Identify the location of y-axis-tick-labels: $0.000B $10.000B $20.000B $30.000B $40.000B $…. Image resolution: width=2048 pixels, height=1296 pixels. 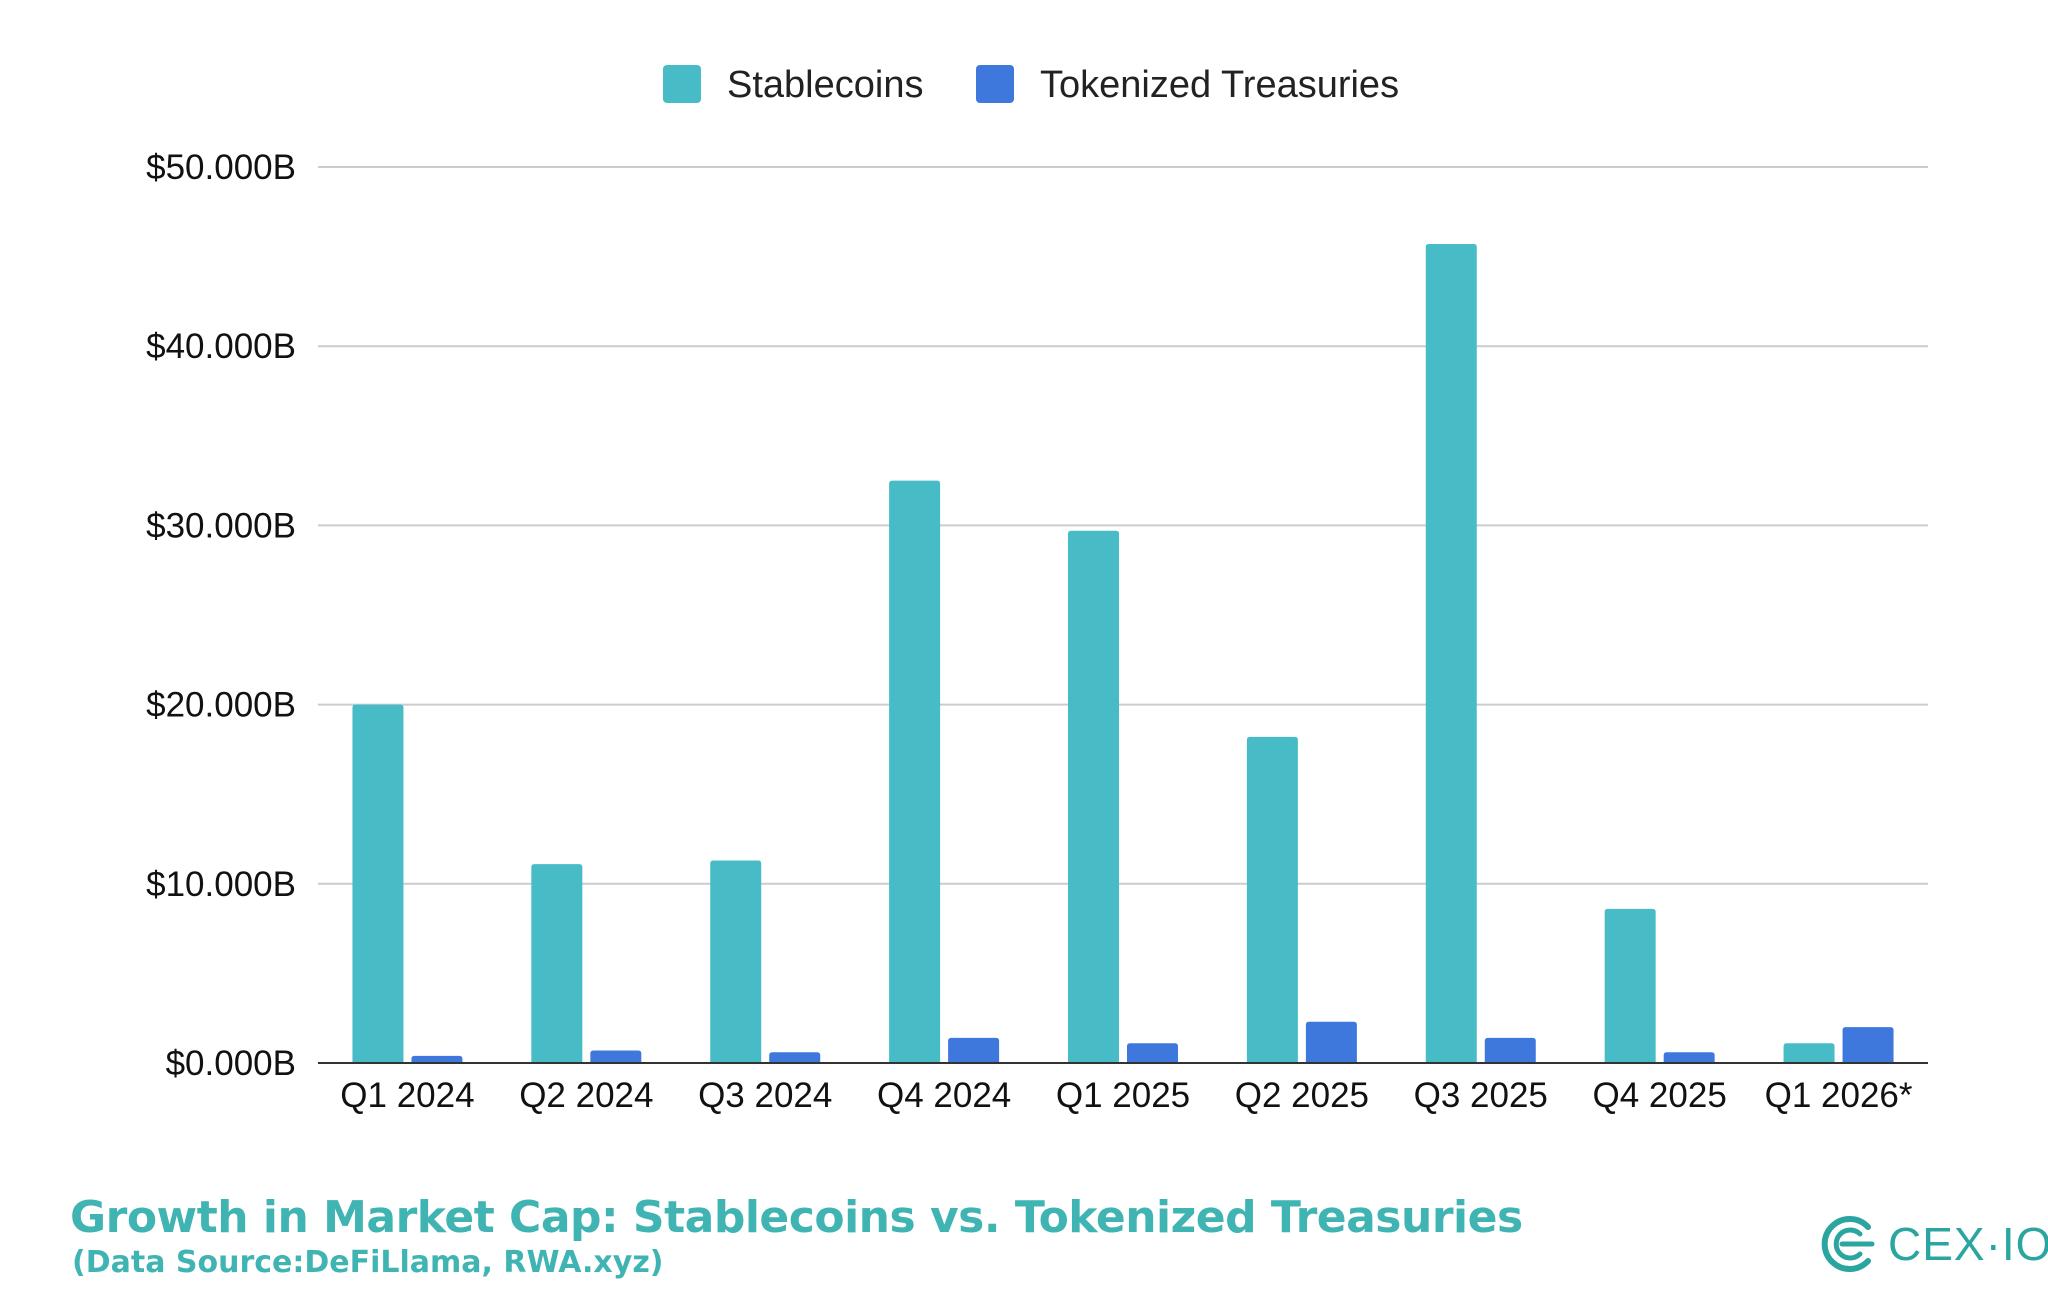
(221, 615).